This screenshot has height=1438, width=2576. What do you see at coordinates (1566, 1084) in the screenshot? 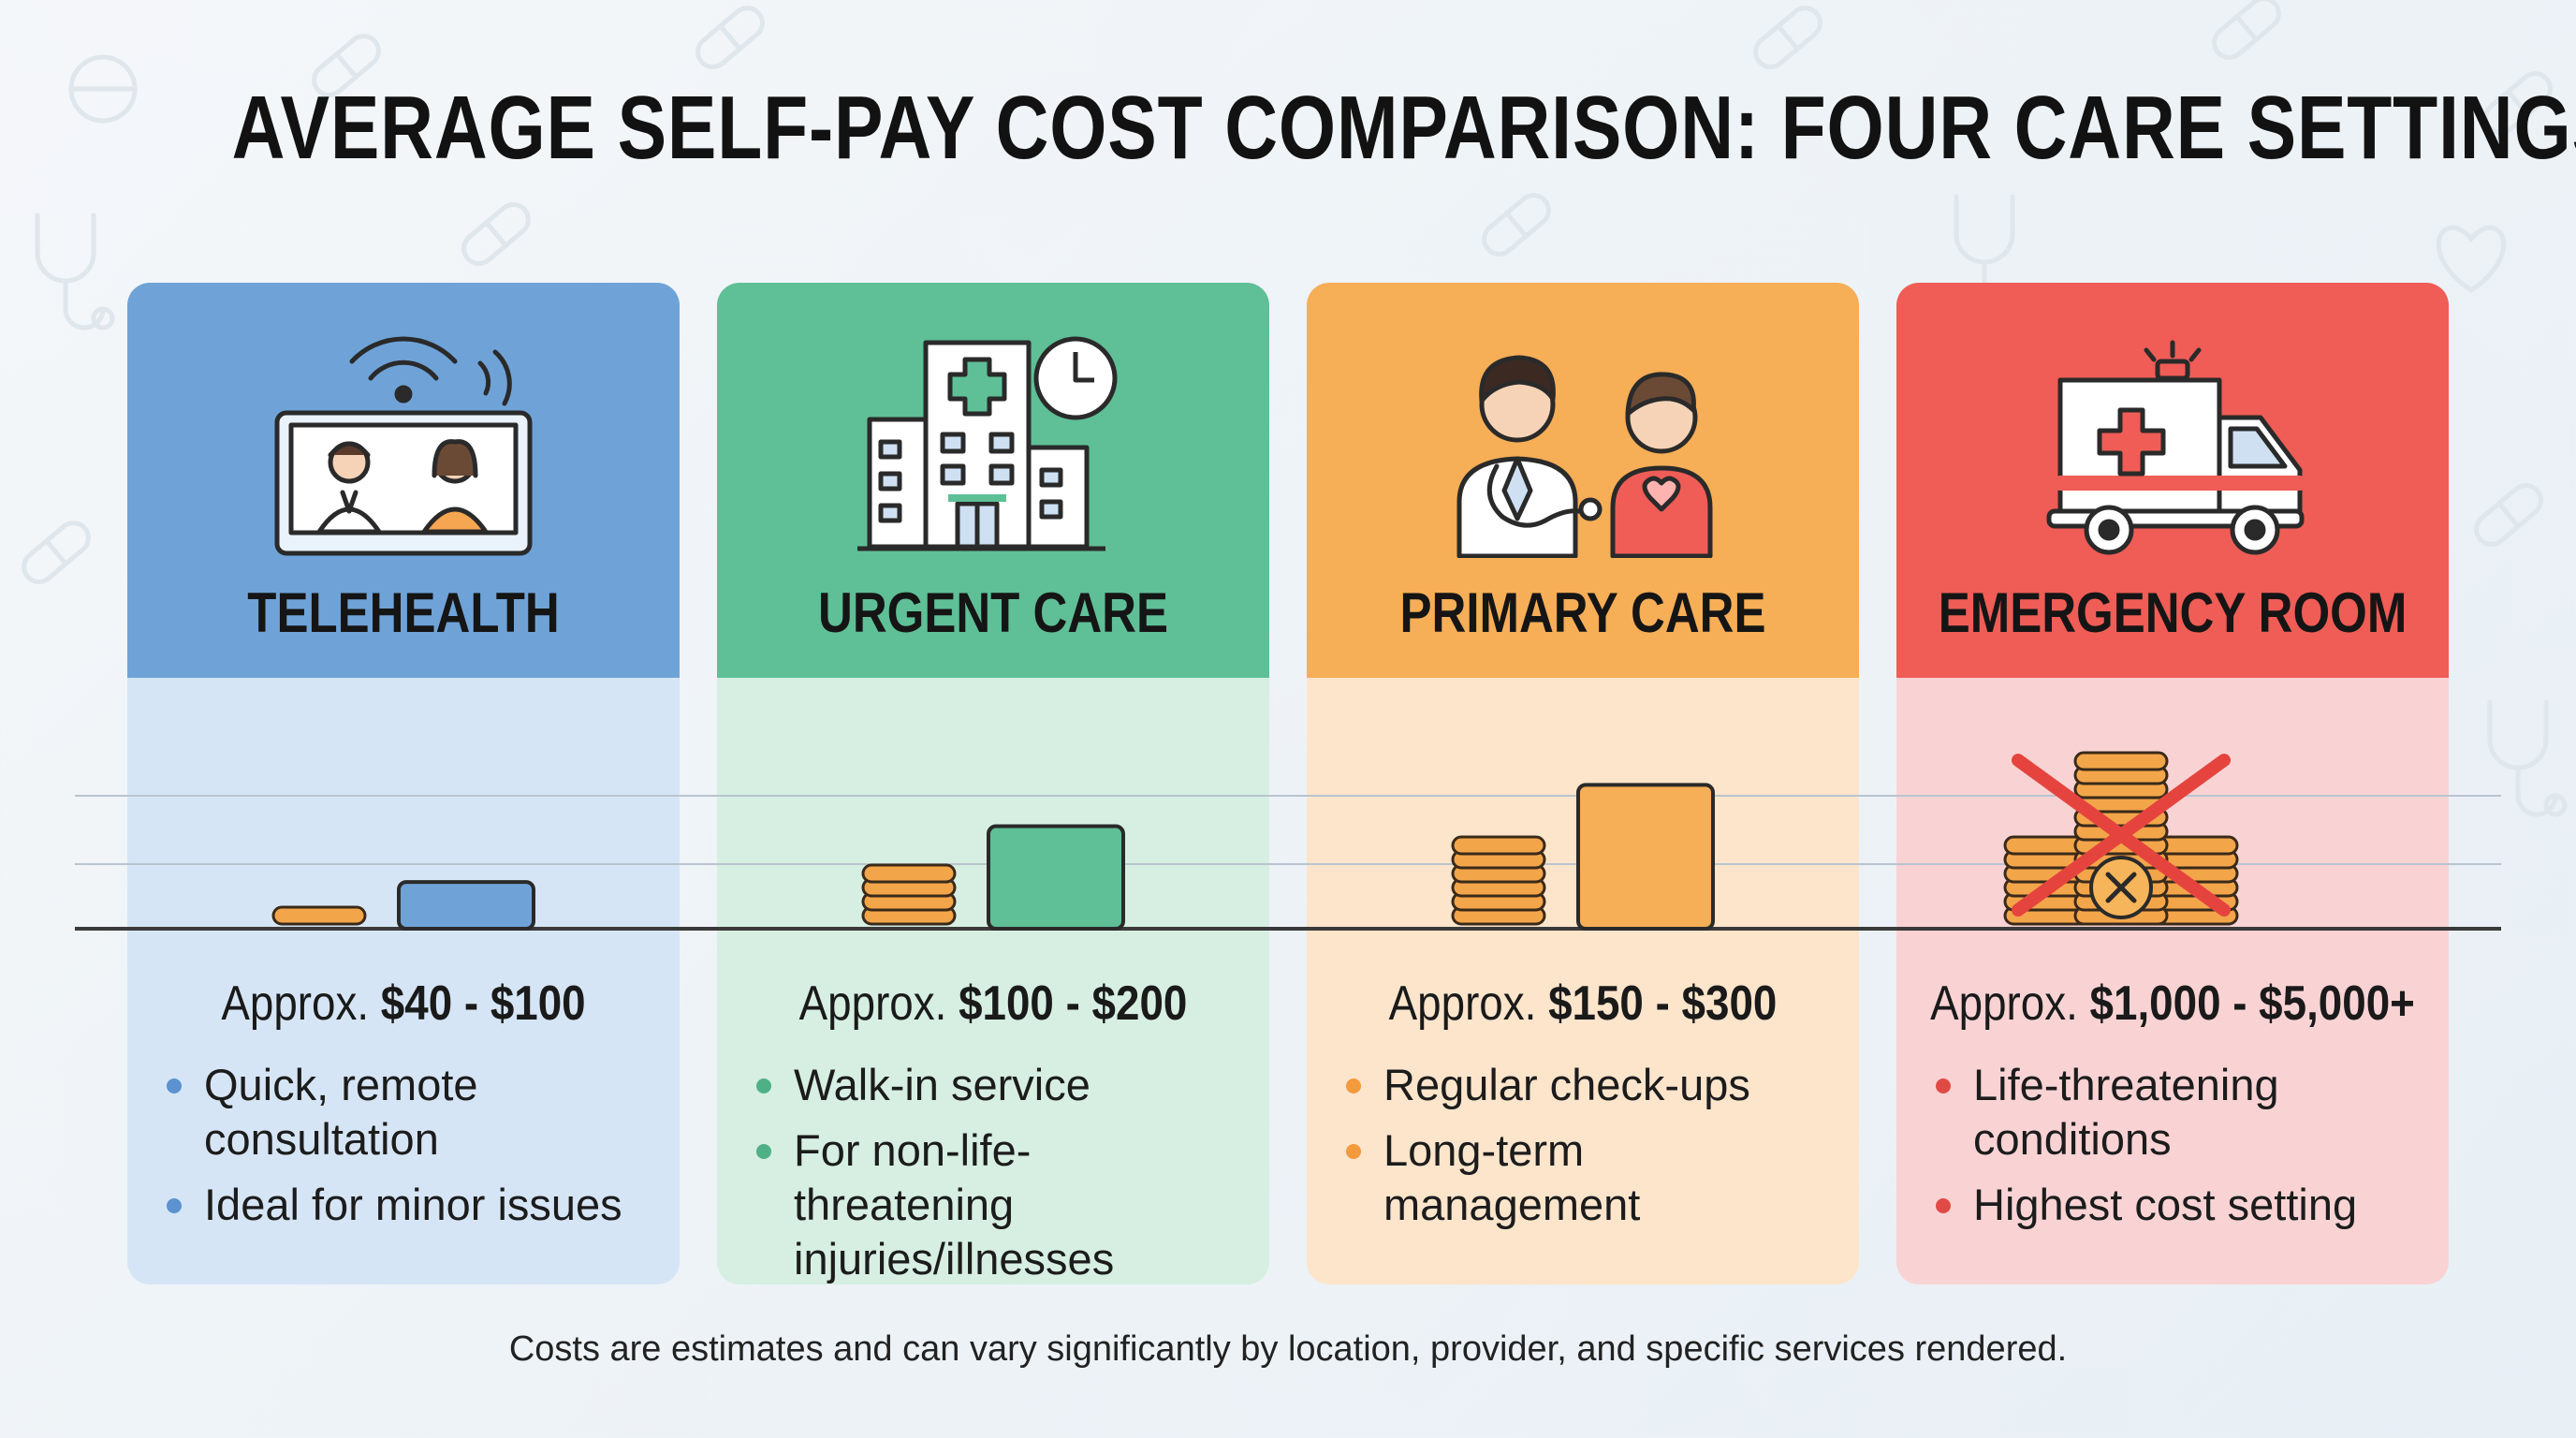
I see `list-item-text: Regular check-ups` at bounding box center [1566, 1084].